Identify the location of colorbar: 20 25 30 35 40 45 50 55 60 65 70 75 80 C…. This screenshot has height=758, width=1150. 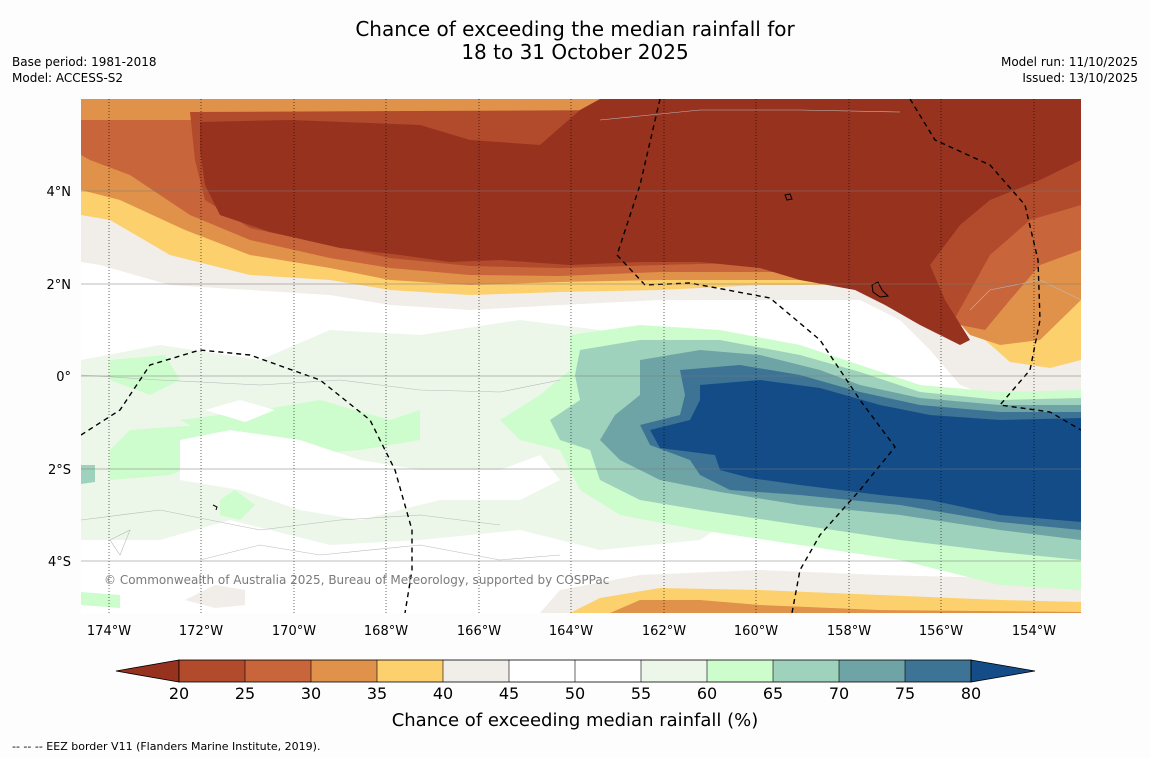
(575, 695).